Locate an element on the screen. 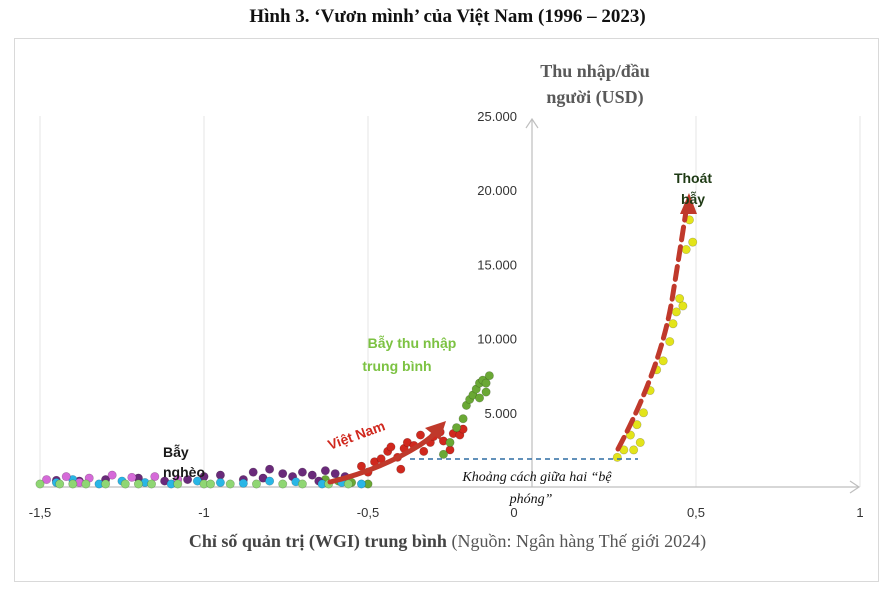 The image size is (895, 602). y-tick-labels: 5.000 10.000 15.000 20.000 25.000 is located at coordinates (497, 265).